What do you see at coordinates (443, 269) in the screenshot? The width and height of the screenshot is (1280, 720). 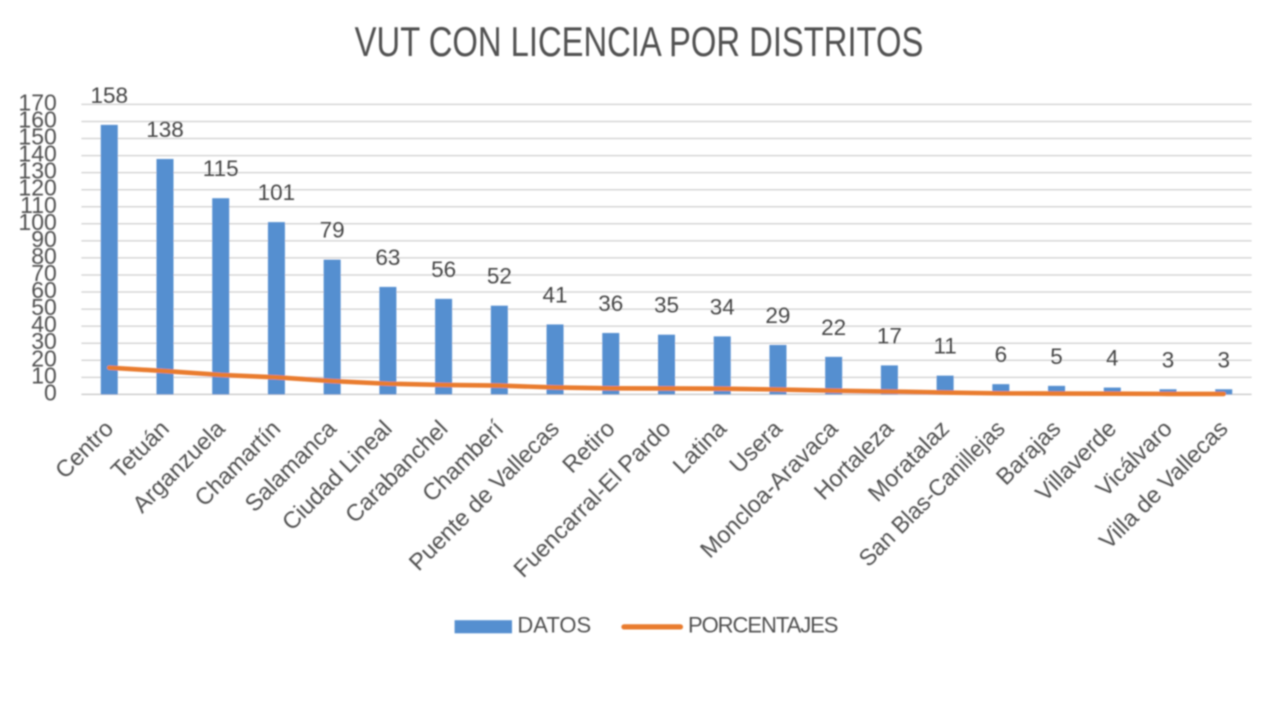 I see `svg-text: 56` at bounding box center [443, 269].